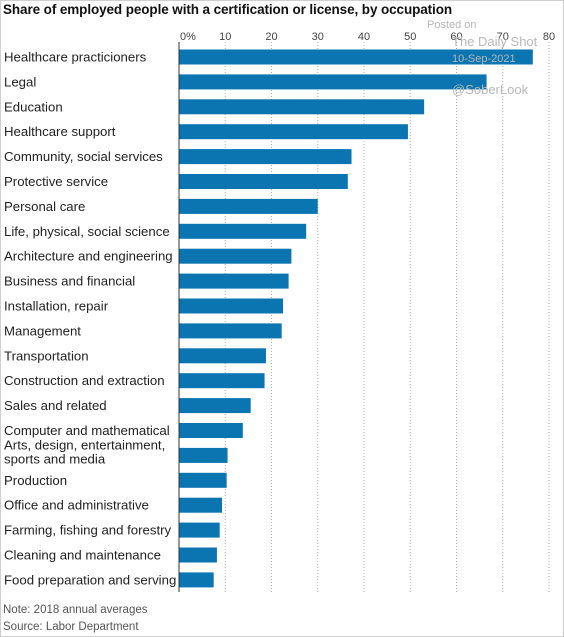 Image resolution: width=564 pixels, height=637 pixels. Describe the element at coordinates (87, 231) in the screenshot. I see `category-label: Life, physical, social science` at that location.